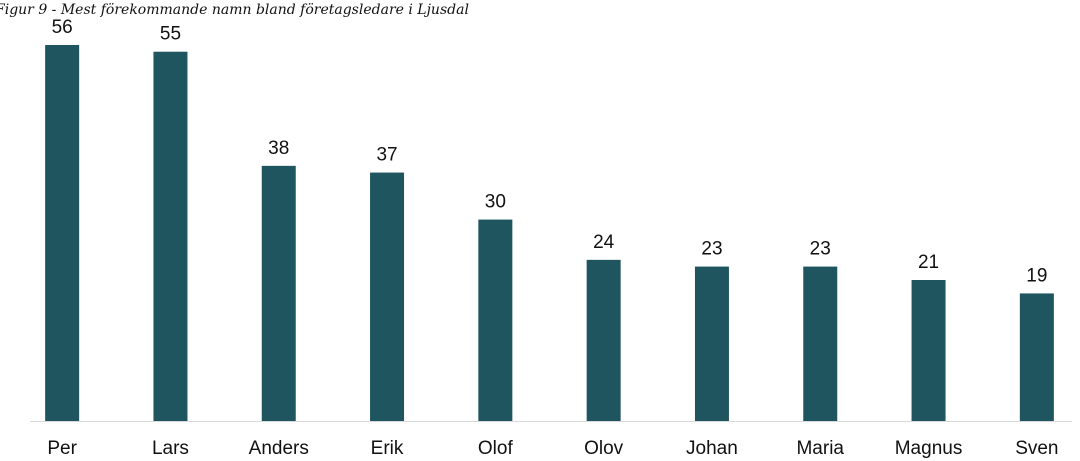 This screenshot has height=461, width=1080. What do you see at coordinates (1036, 275) in the screenshot?
I see `data-label: 19` at bounding box center [1036, 275].